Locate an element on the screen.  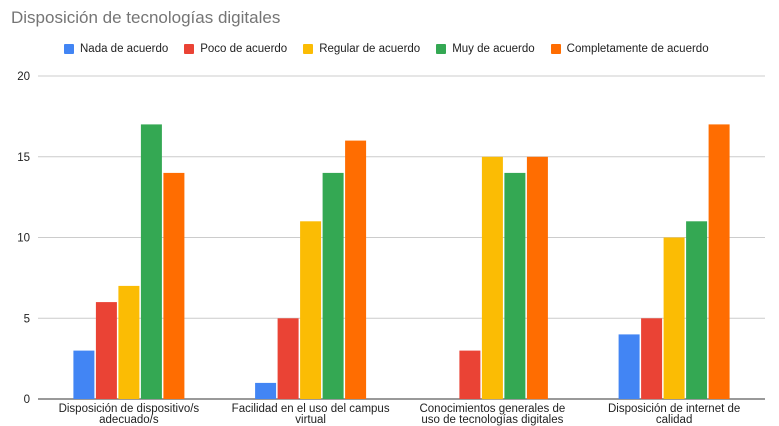
x-tick-label-line: Disposición de internet de is located at coordinates (674, 409).